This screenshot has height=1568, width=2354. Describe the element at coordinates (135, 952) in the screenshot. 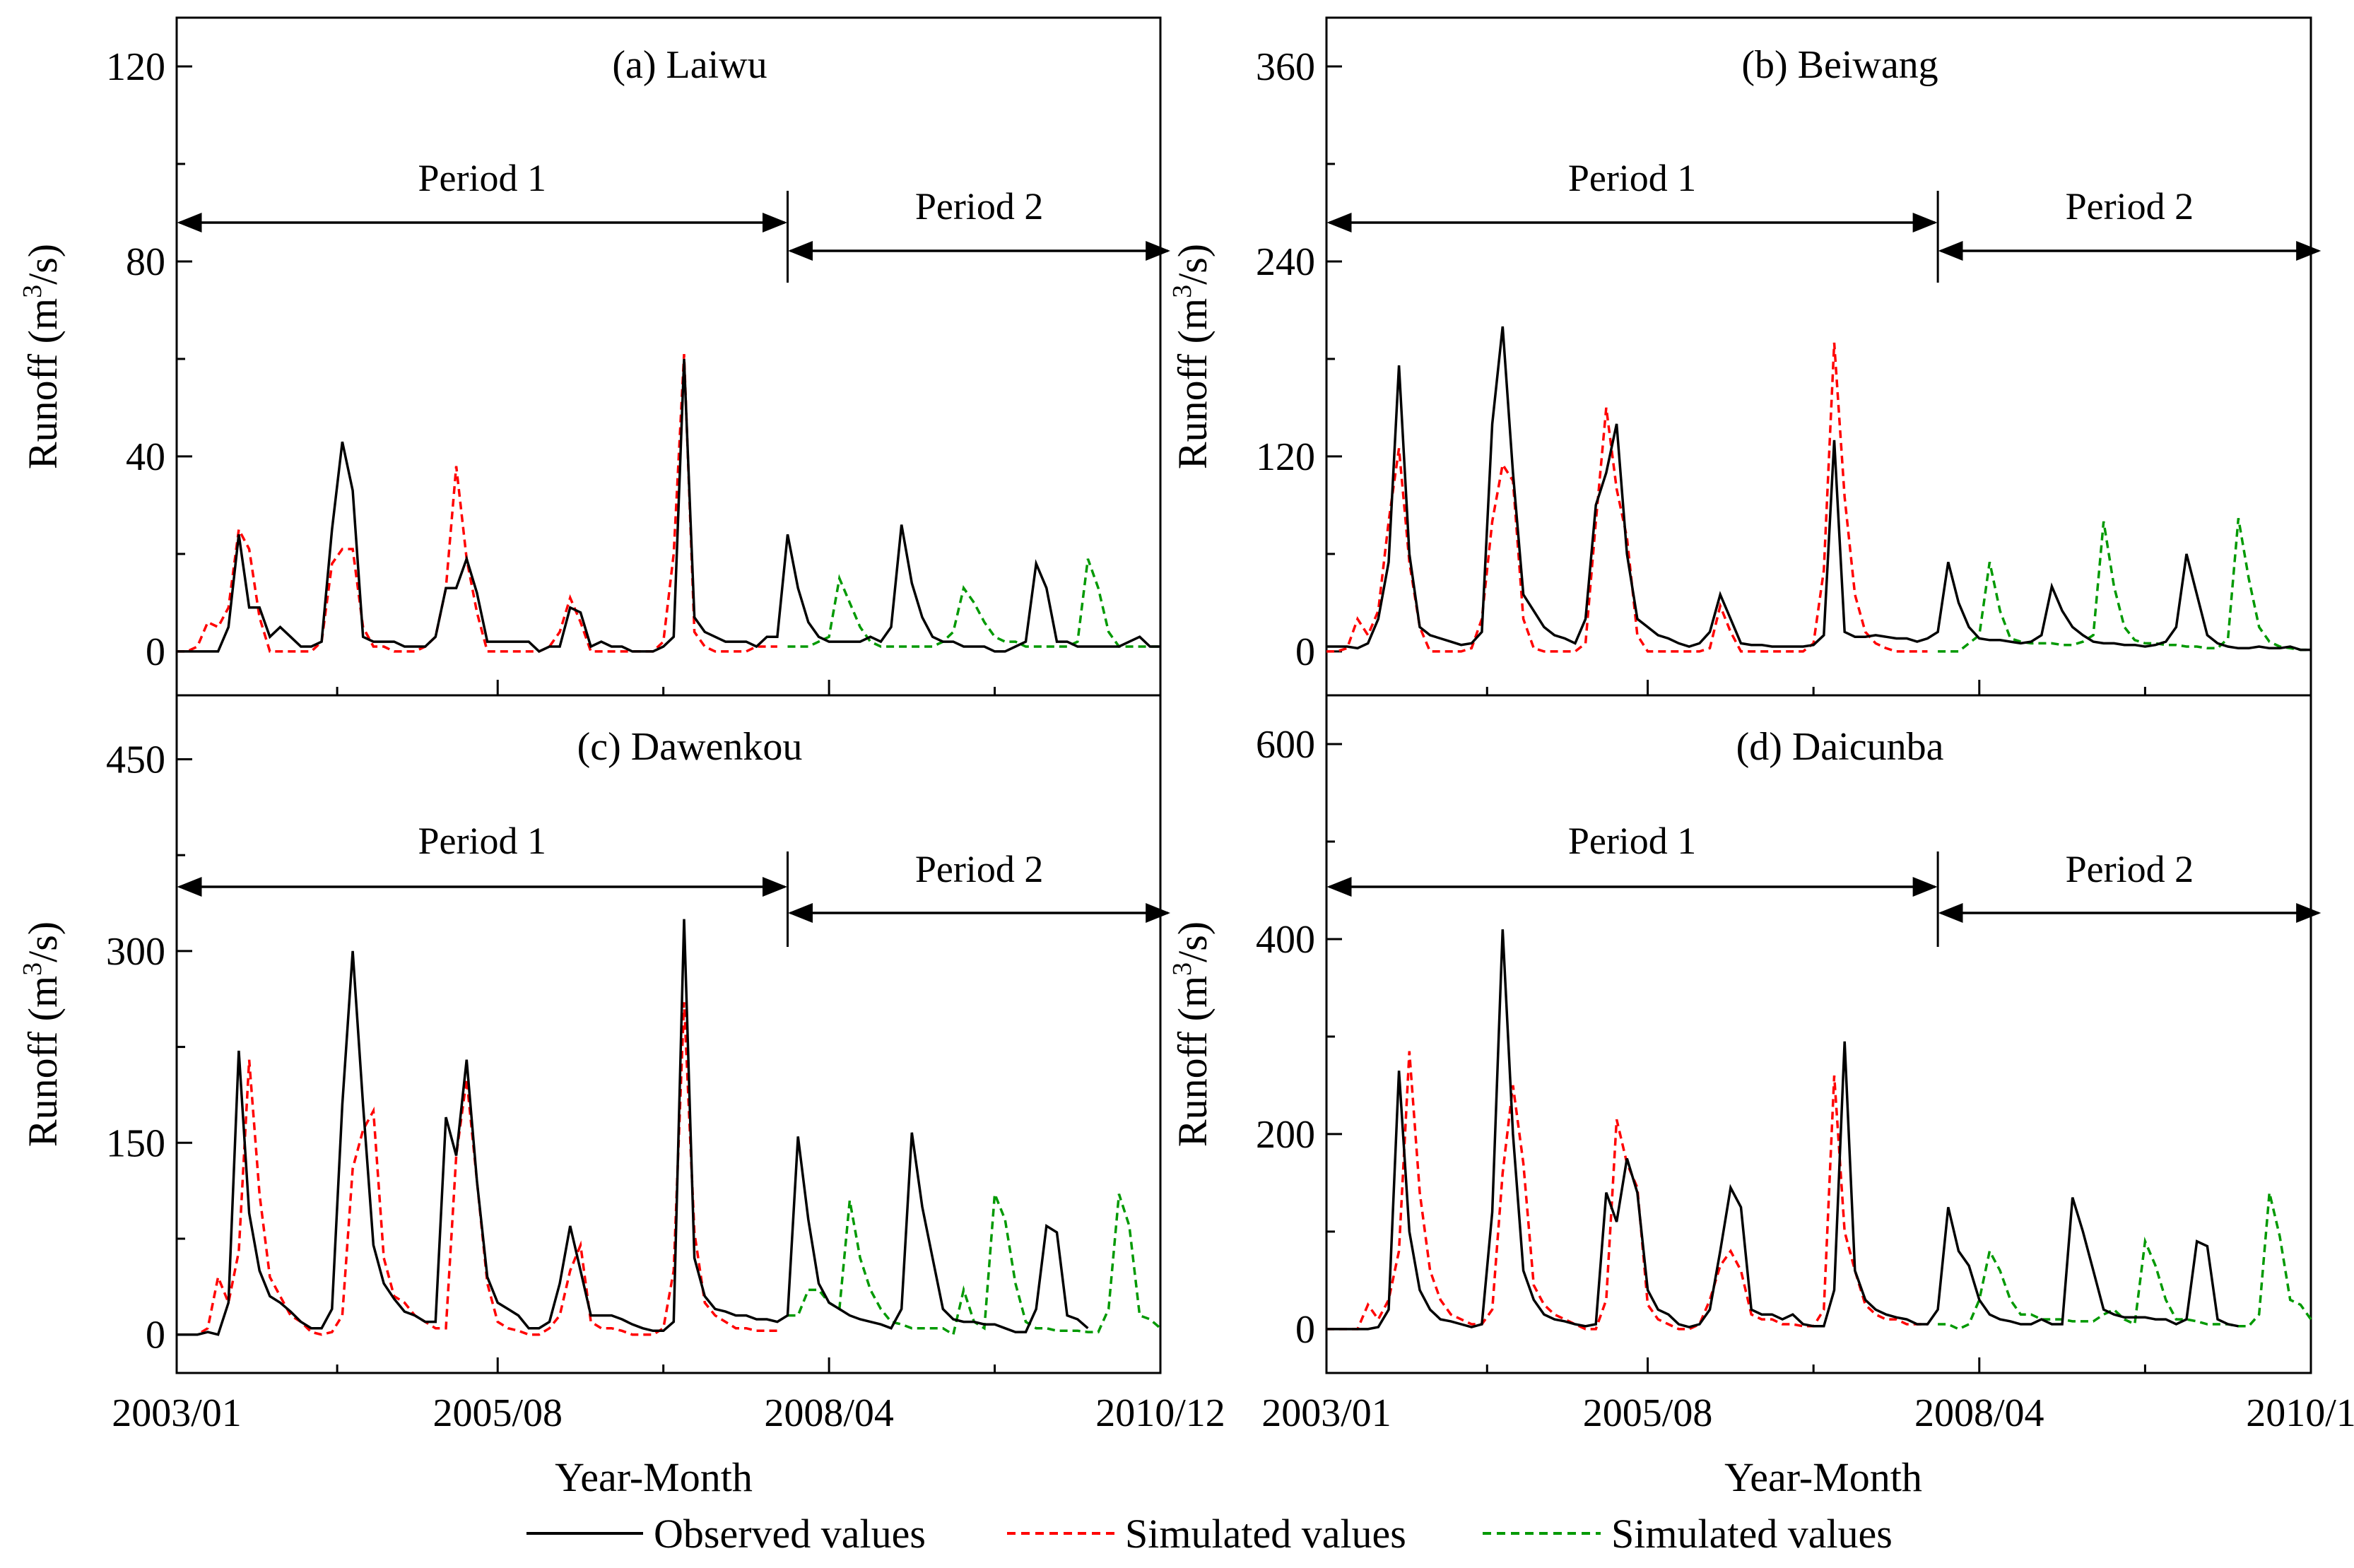

I see `y-tick-label: 300` at that location.